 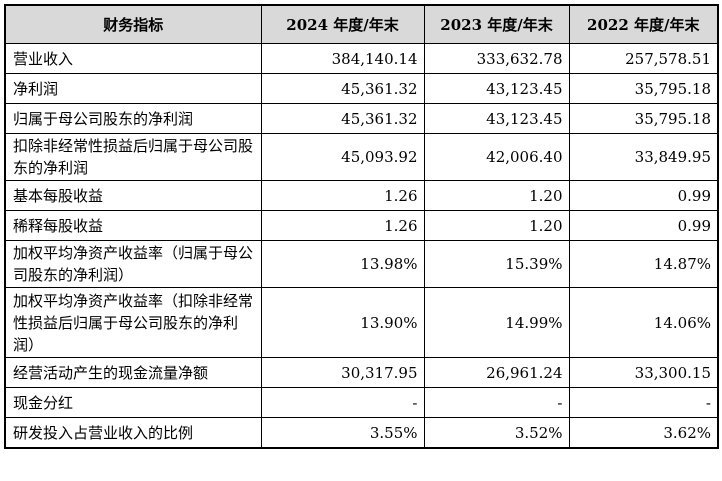 I want to click on row-label: 净利润, so click(x=133, y=88).